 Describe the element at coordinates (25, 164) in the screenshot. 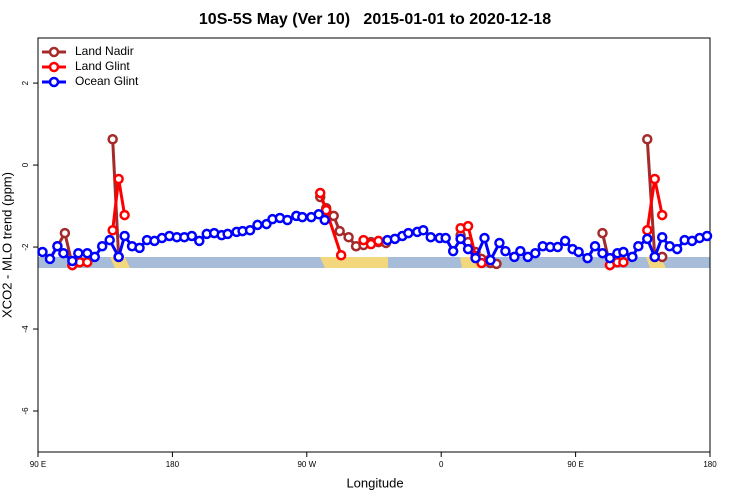

I see `y-tick-label: 0` at that location.